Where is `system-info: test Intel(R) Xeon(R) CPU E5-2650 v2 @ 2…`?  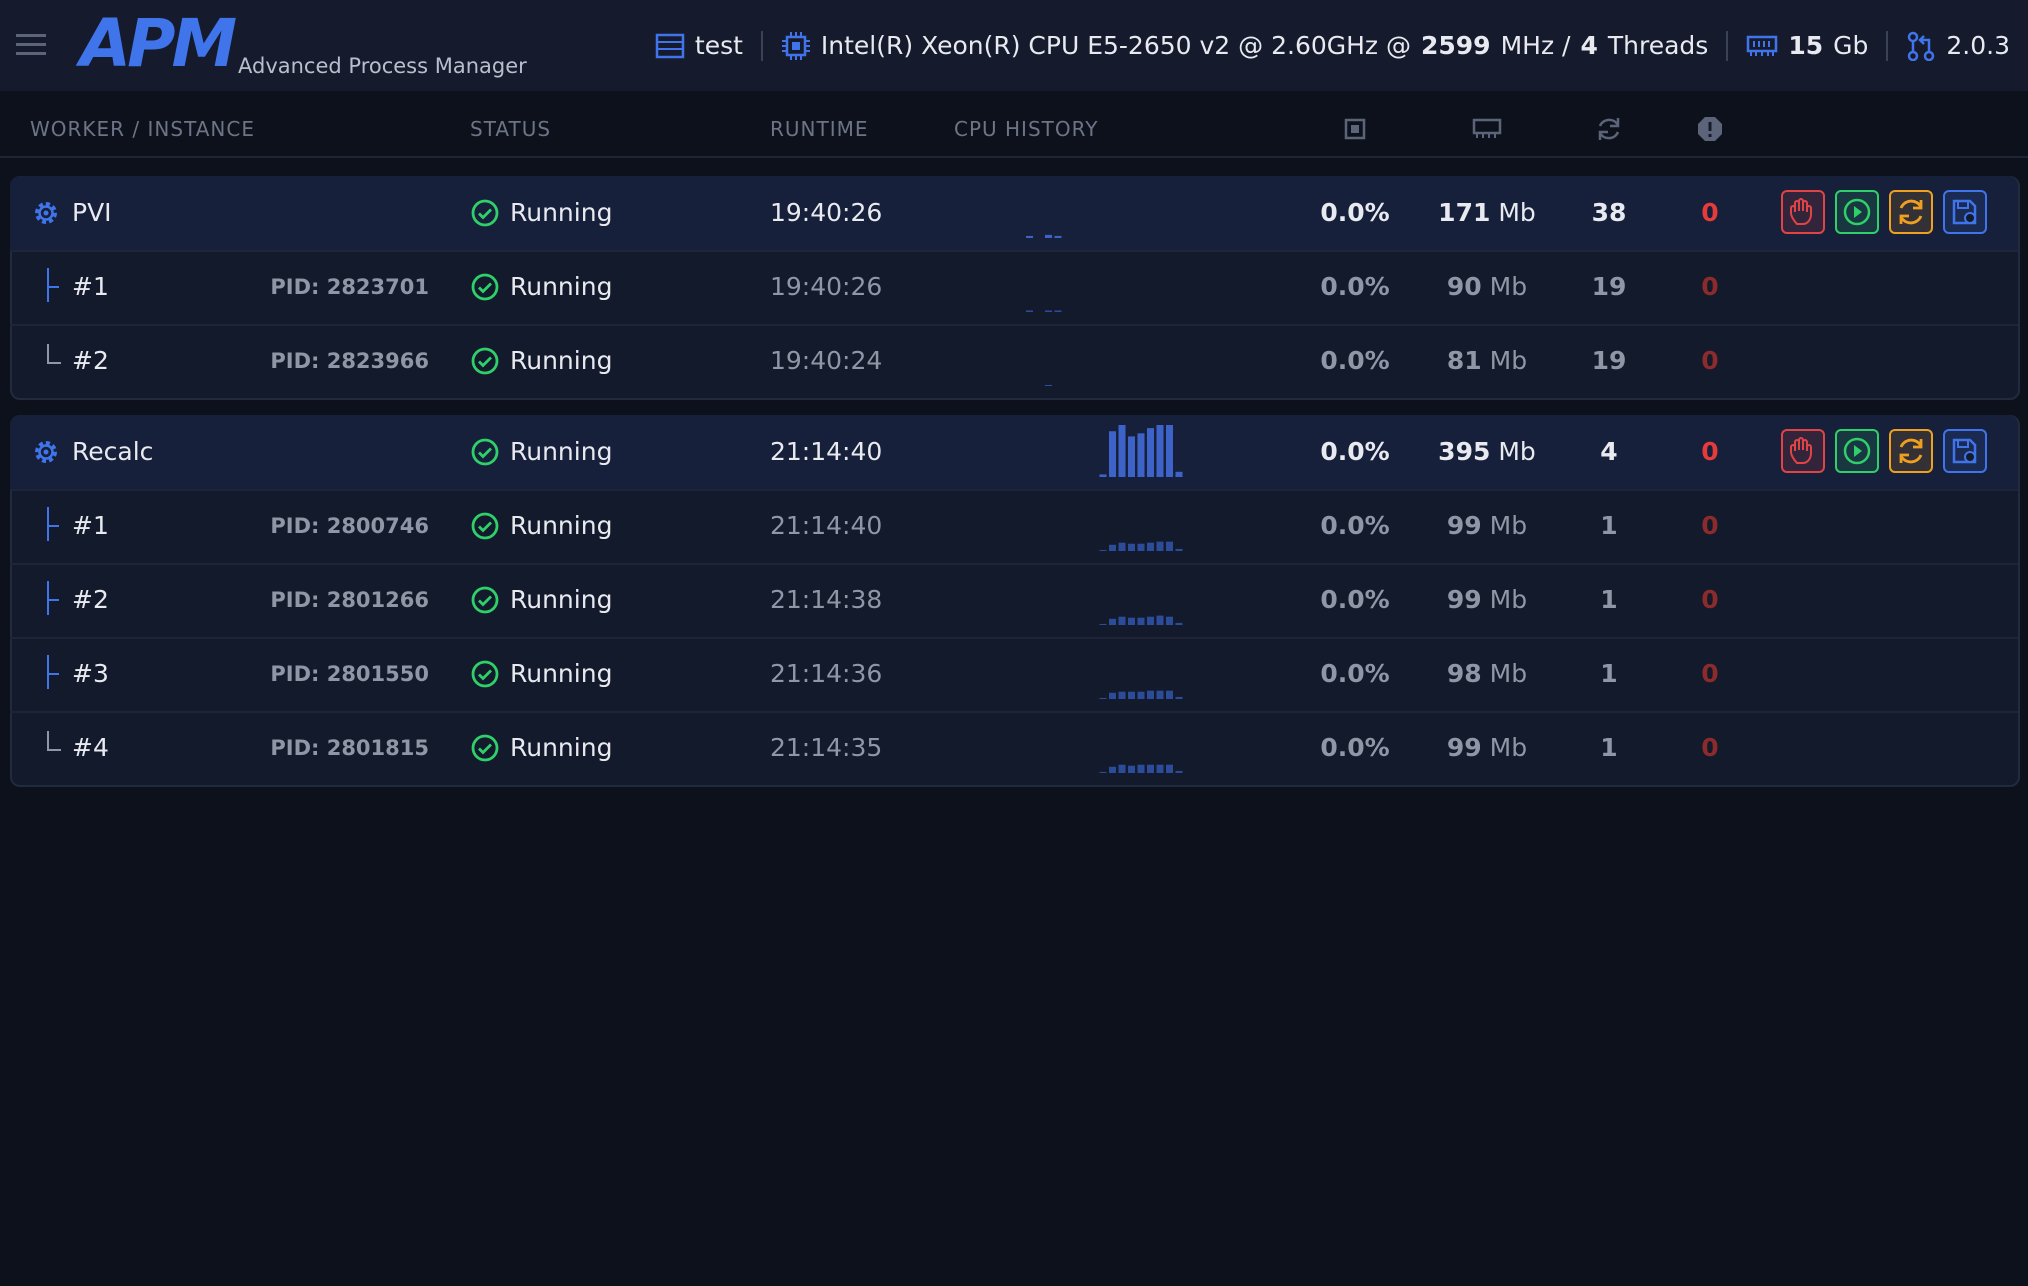 system-info: test Intel(R) Xeon(R) CPU E5-2650 v2 @ 2… is located at coordinates (1332, 45).